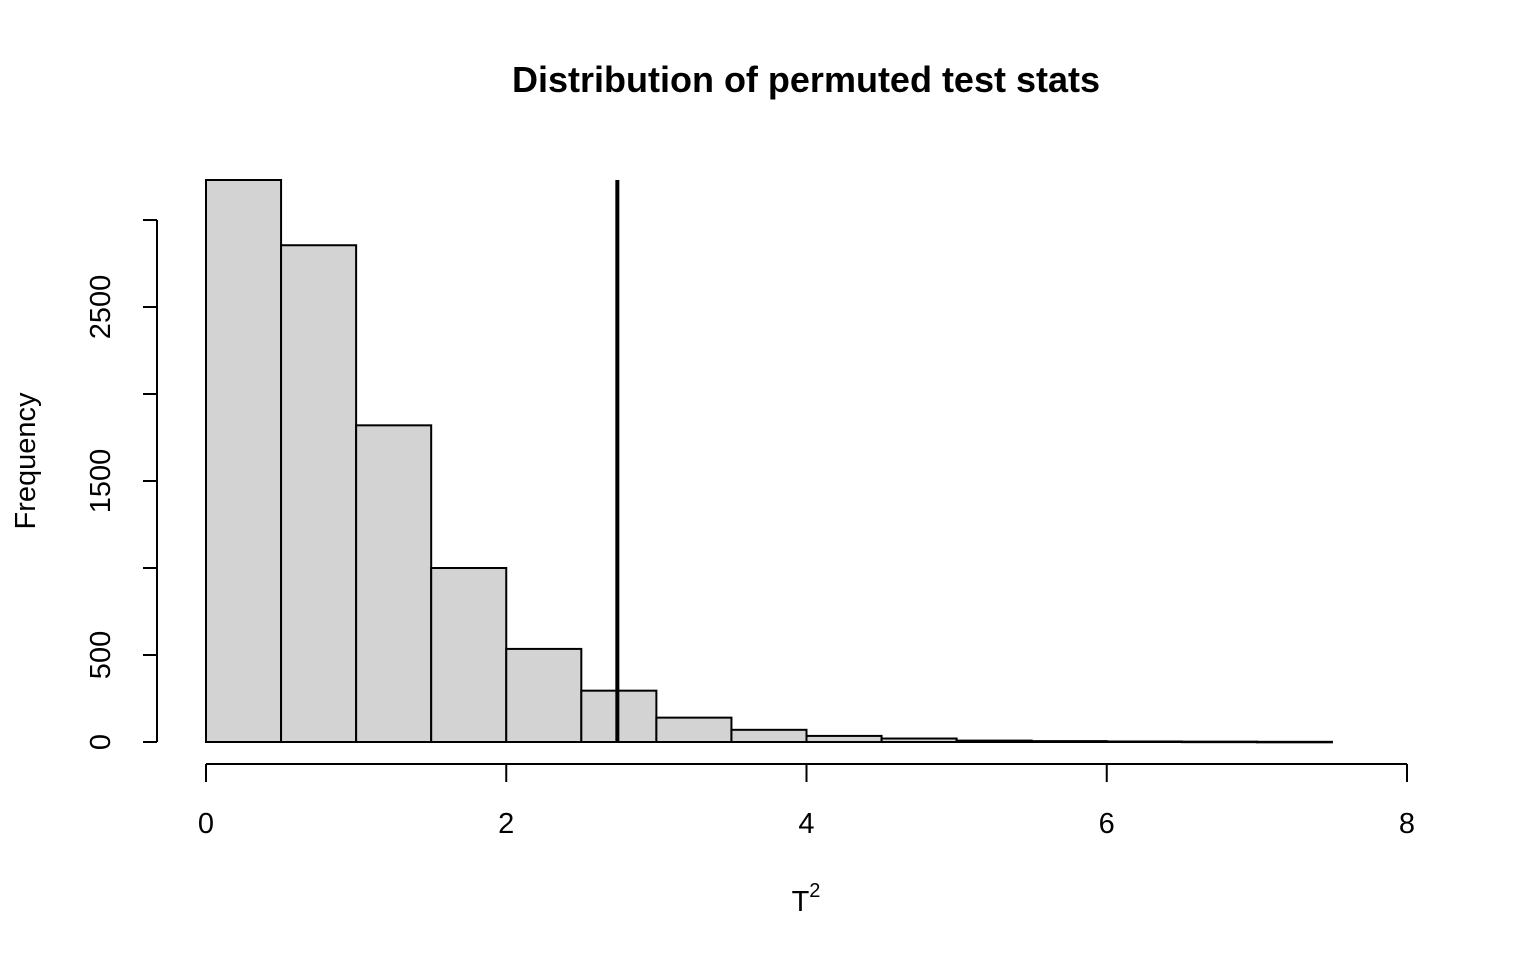  What do you see at coordinates (806, 79) in the screenshot?
I see `chart-title: Distribution of permuted test stats` at bounding box center [806, 79].